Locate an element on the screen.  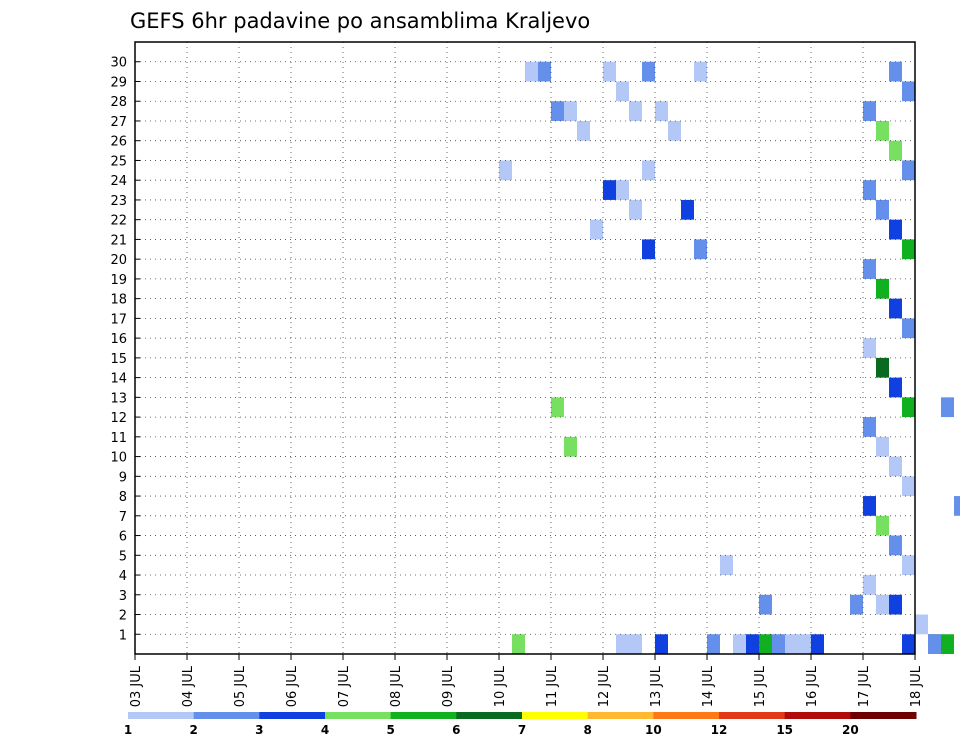
y-tick-label: 5 is located at coordinates (123, 556).